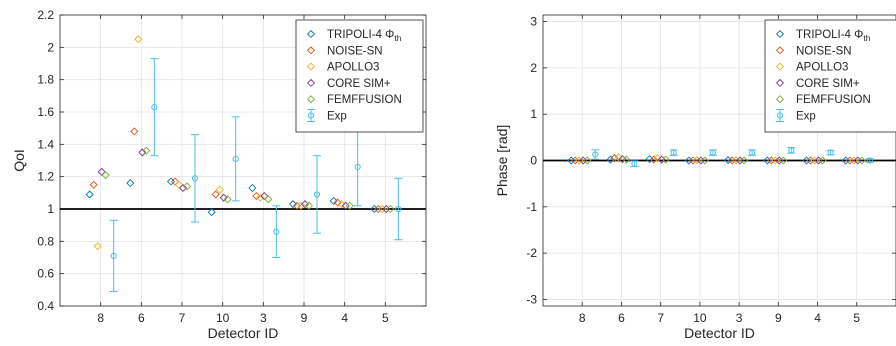 The image size is (896, 346). Describe the element at coordinates (45, 177) in the screenshot. I see `y-tick-label: 1.2` at that location.